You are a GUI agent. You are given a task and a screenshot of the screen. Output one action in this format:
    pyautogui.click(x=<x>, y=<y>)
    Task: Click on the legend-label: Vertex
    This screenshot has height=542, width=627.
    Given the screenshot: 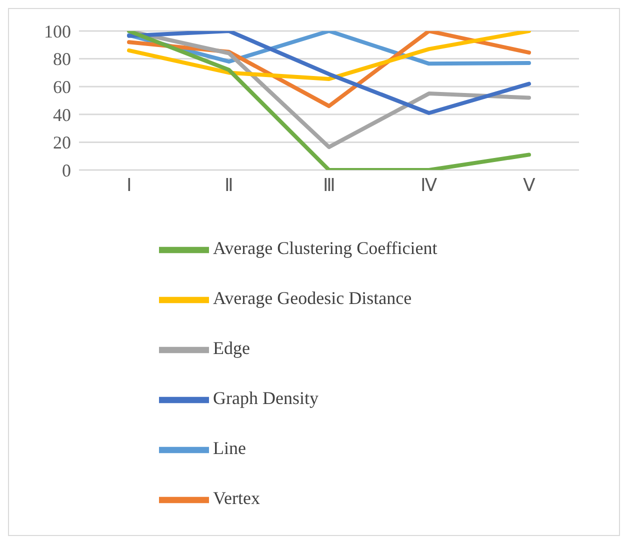 What is the action you would take?
    pyautogui.click(x=236, y=498)
    